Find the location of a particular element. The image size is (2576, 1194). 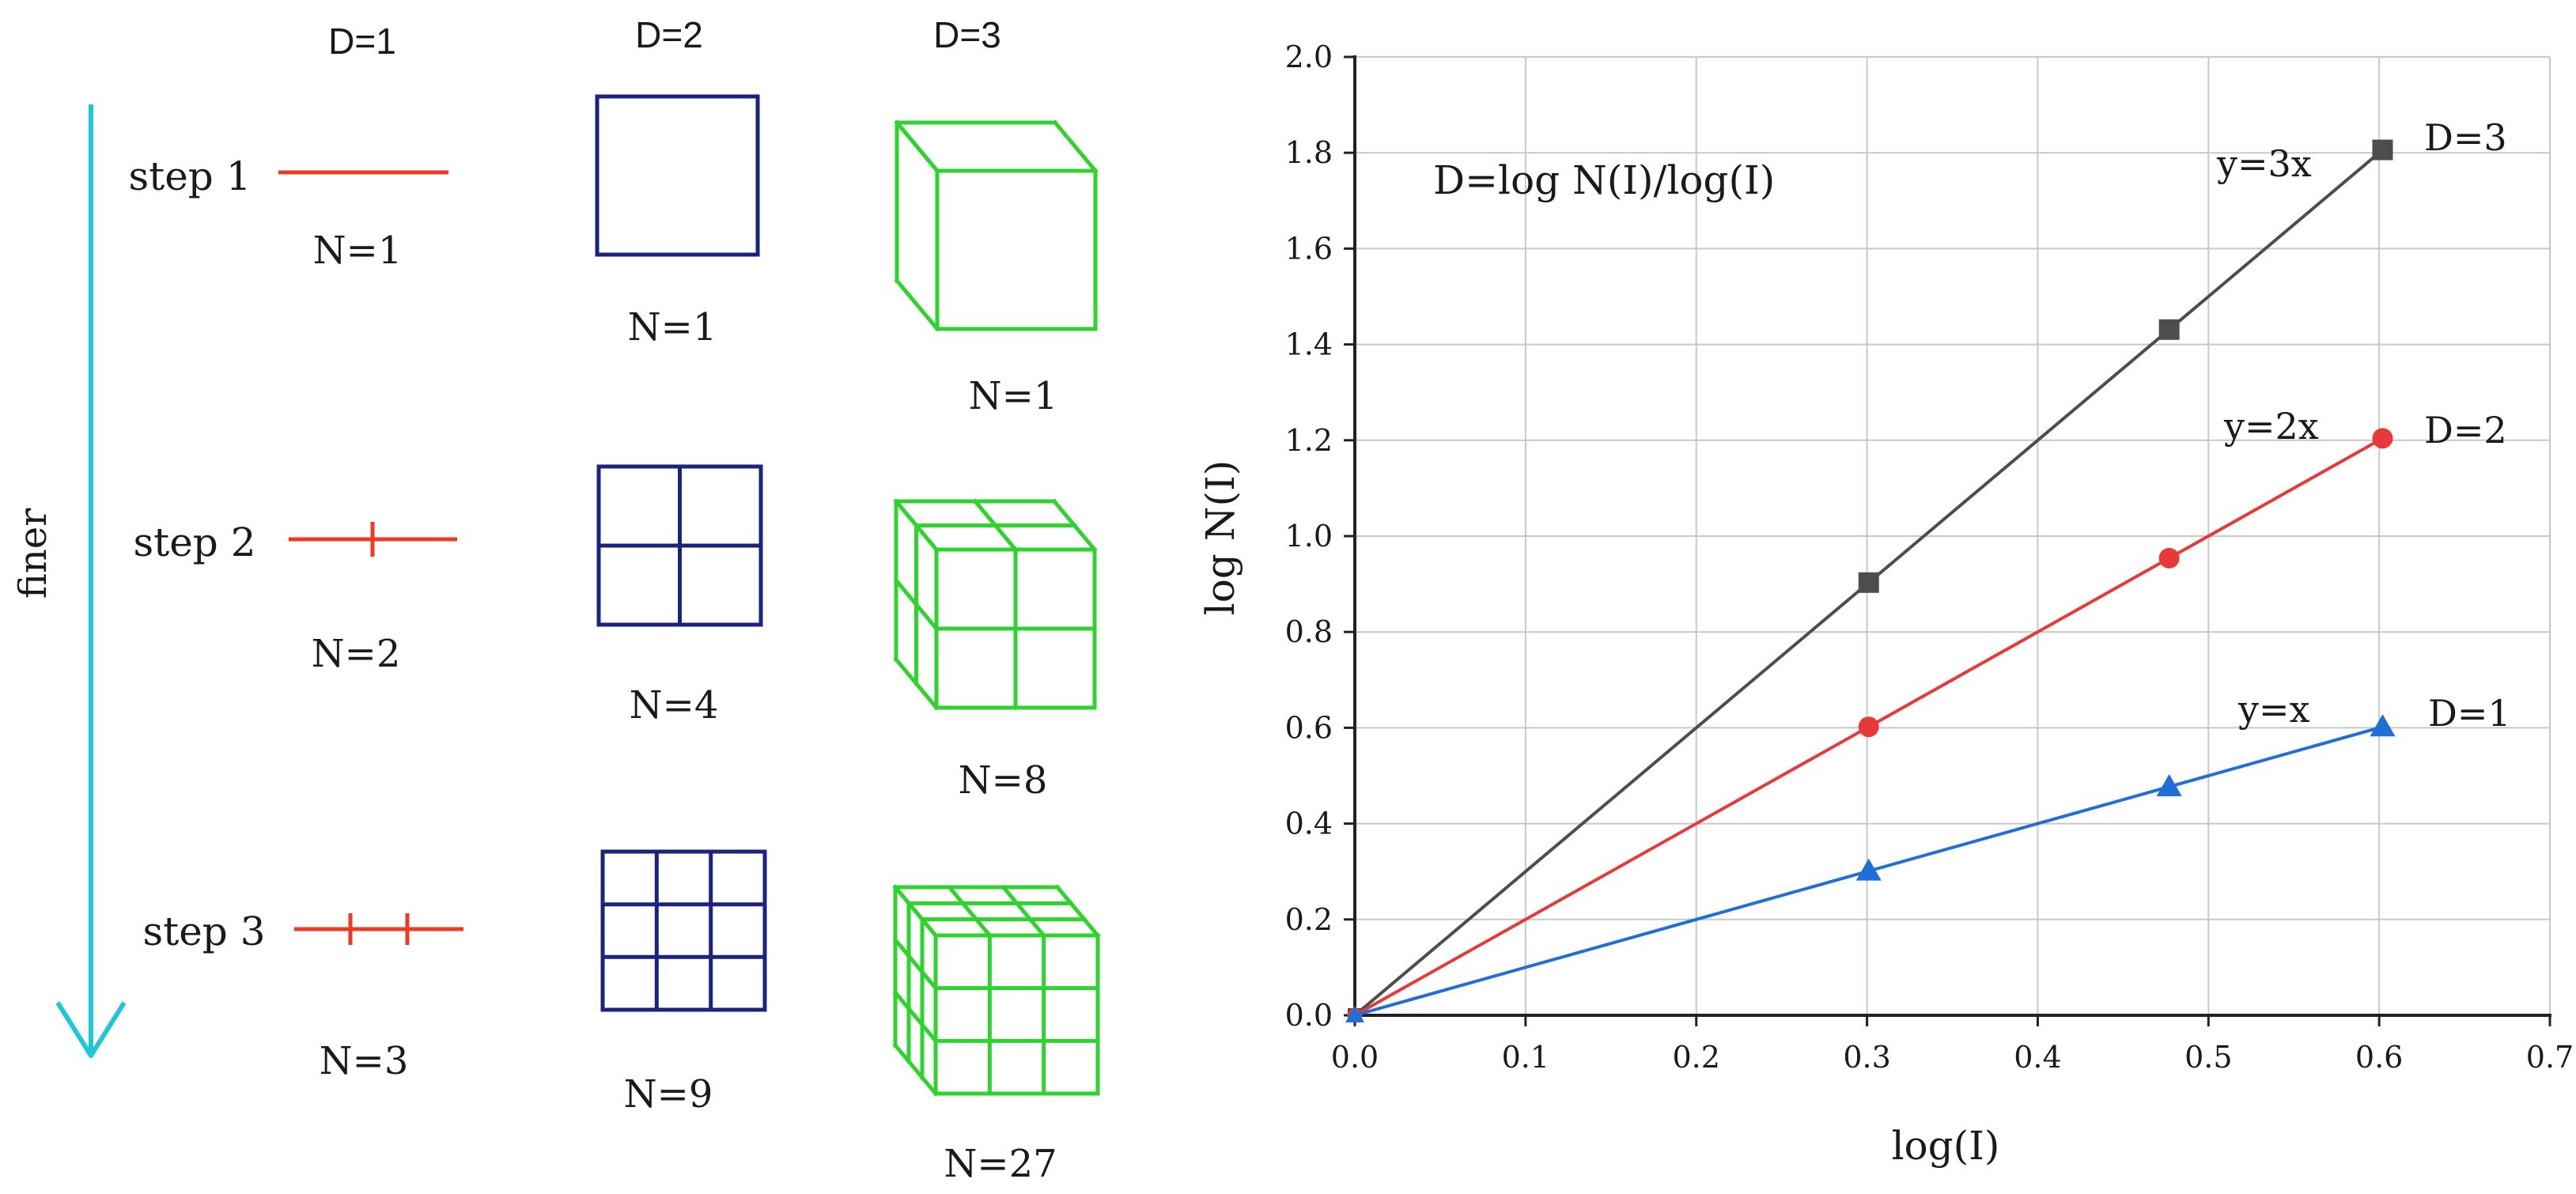

line-step-3-count: N=3 is located at coordinates (365, 1061).